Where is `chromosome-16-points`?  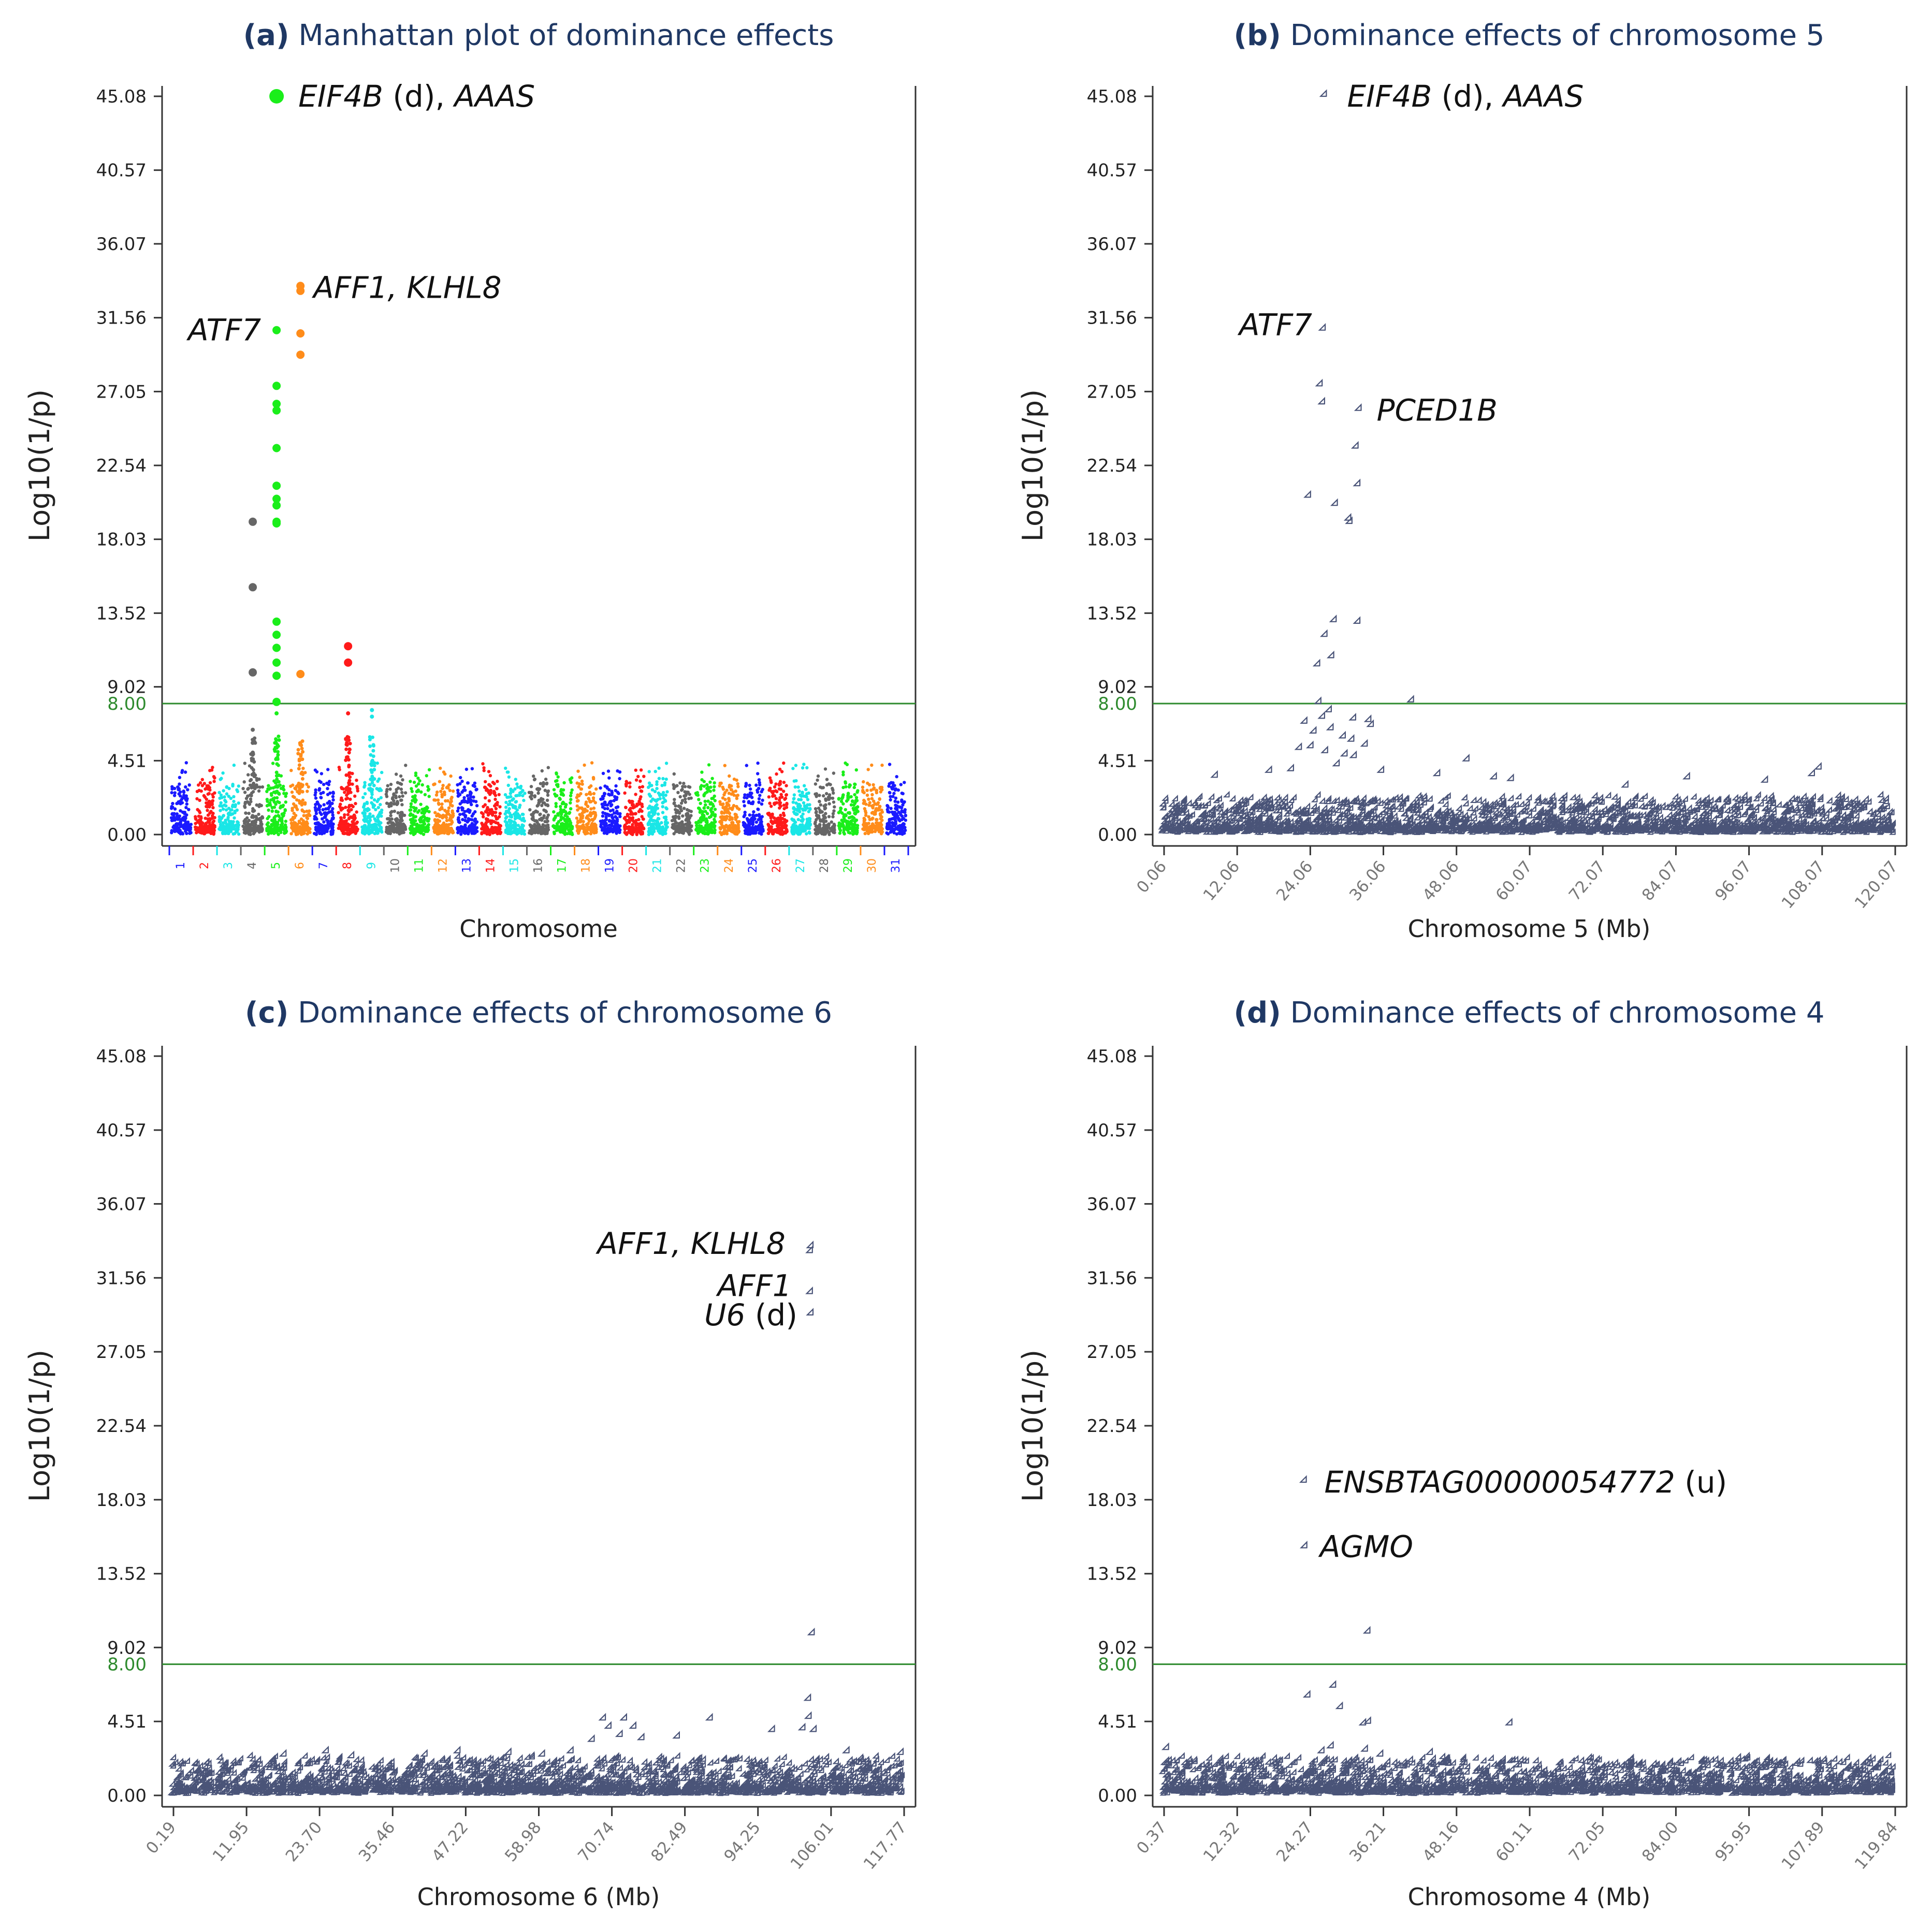 chromosome-16-points is located at coordinates (538, 801).